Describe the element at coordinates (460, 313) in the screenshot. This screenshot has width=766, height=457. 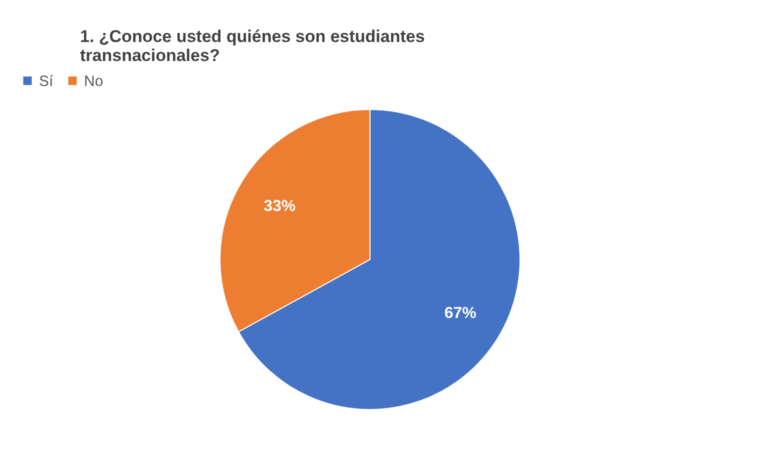
I see `data-label: 67%` at that location.